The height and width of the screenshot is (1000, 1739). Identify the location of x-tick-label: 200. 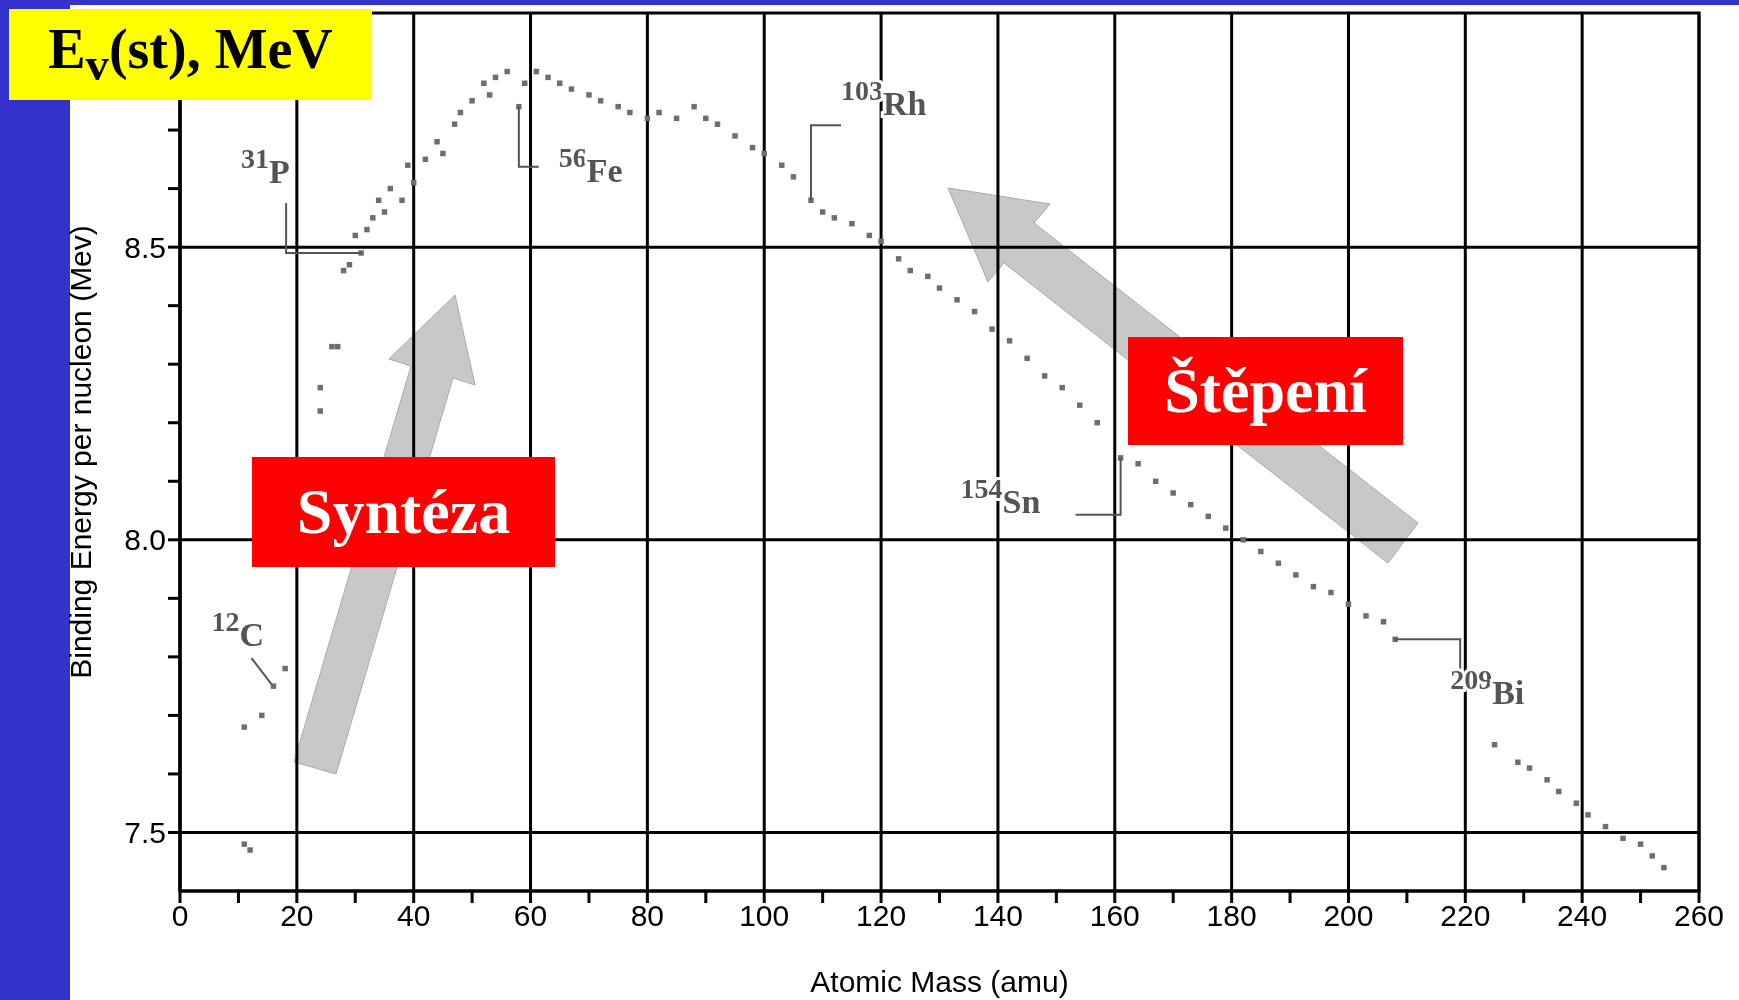
(1348, 916).